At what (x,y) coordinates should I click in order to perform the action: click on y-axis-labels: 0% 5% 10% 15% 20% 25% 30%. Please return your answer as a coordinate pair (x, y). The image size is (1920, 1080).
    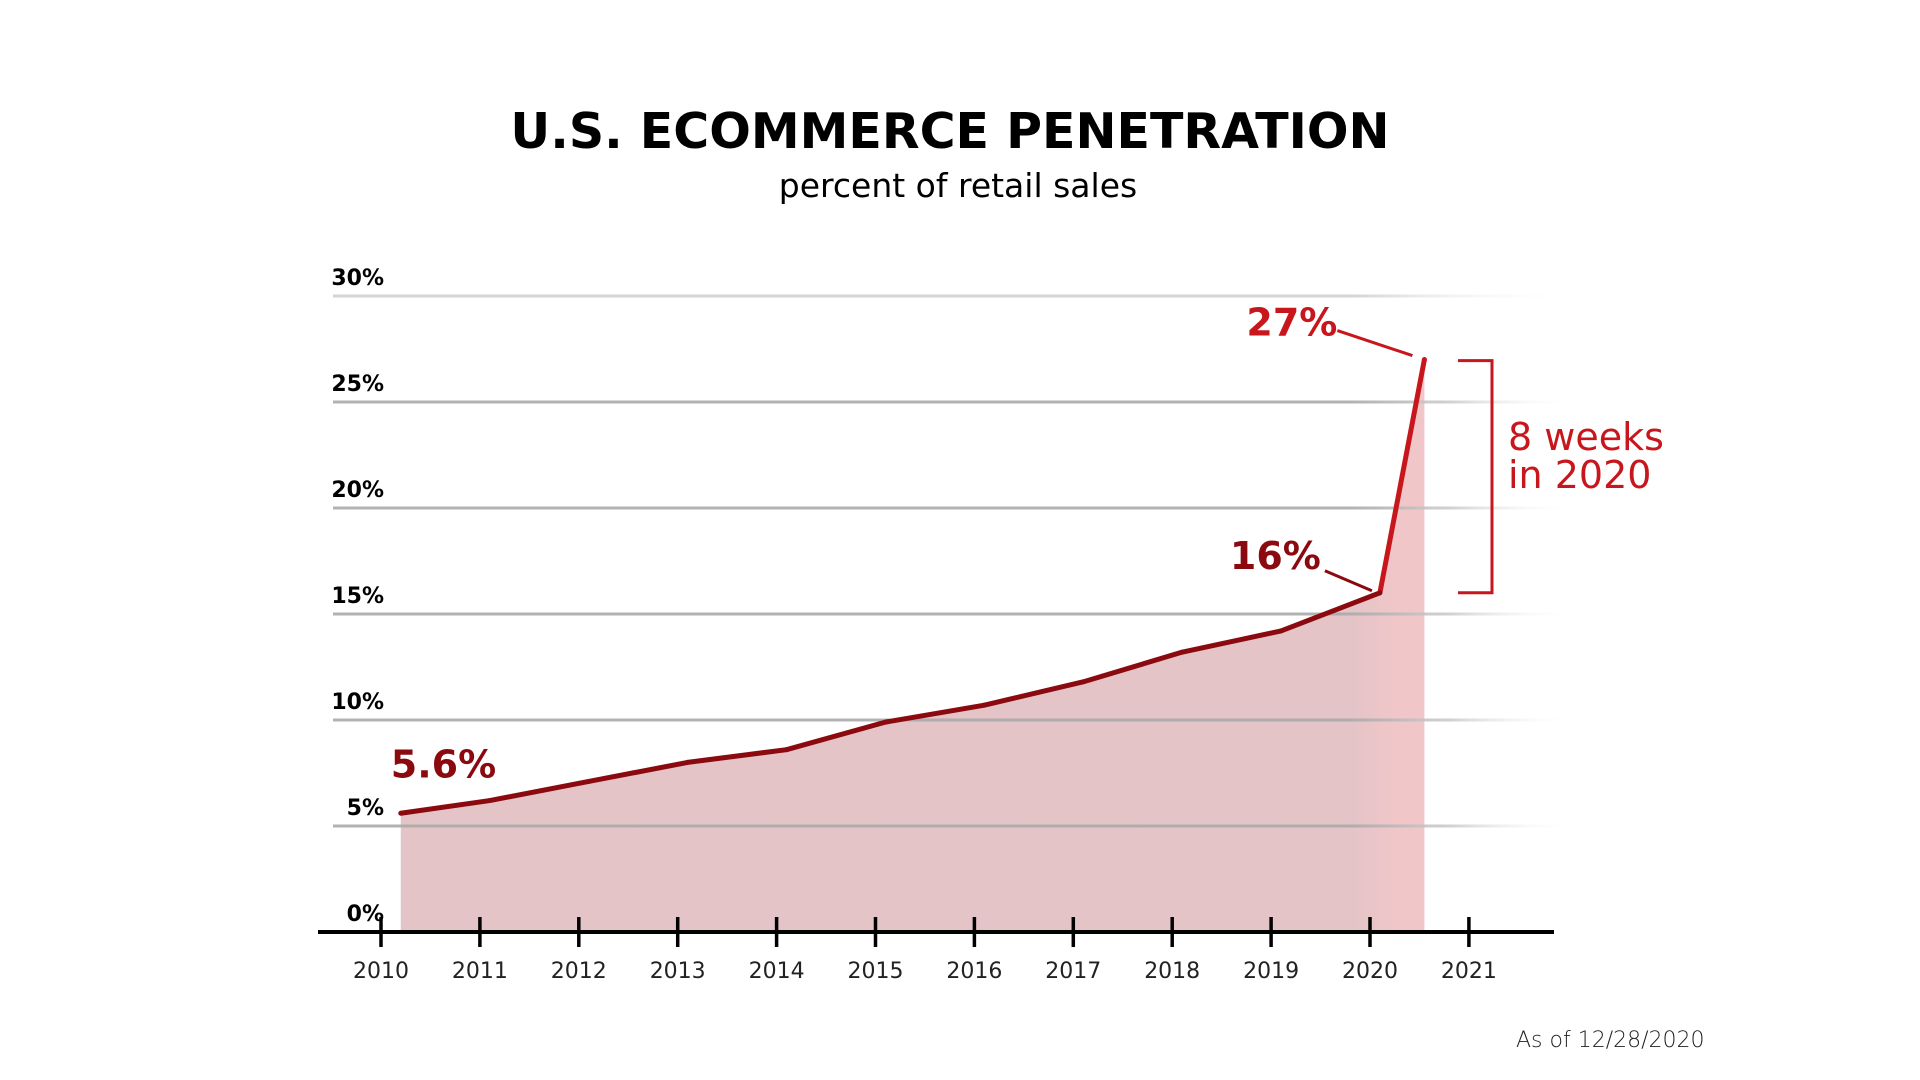
    Looking at the image, I should click on (357, 596).